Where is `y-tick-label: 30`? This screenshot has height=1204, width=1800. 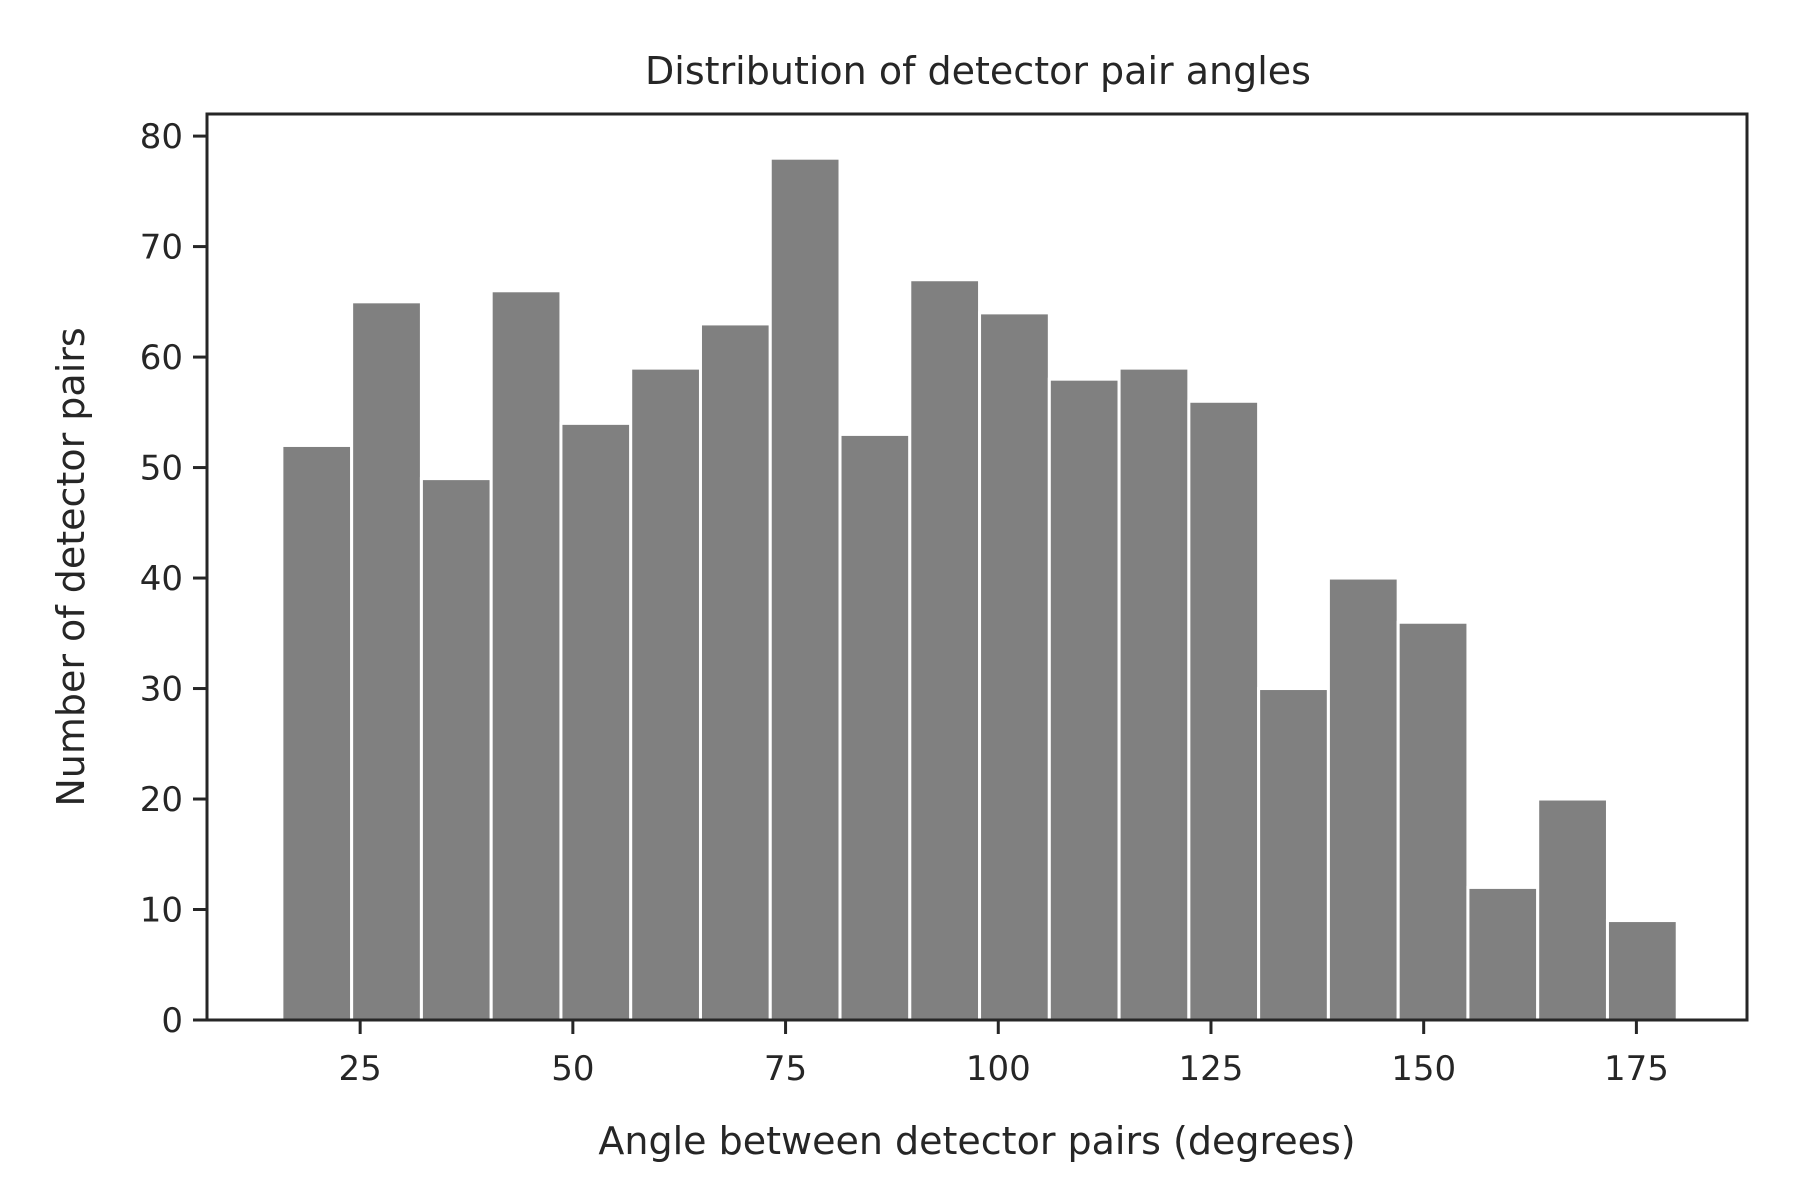
y-tick-label: 30 is located at coordinates (161, 690).